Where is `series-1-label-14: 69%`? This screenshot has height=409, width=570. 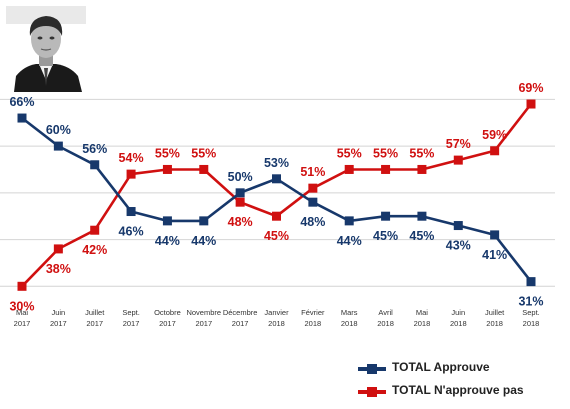
series-1-label-14: 69% is located at coordinates (530, 88).